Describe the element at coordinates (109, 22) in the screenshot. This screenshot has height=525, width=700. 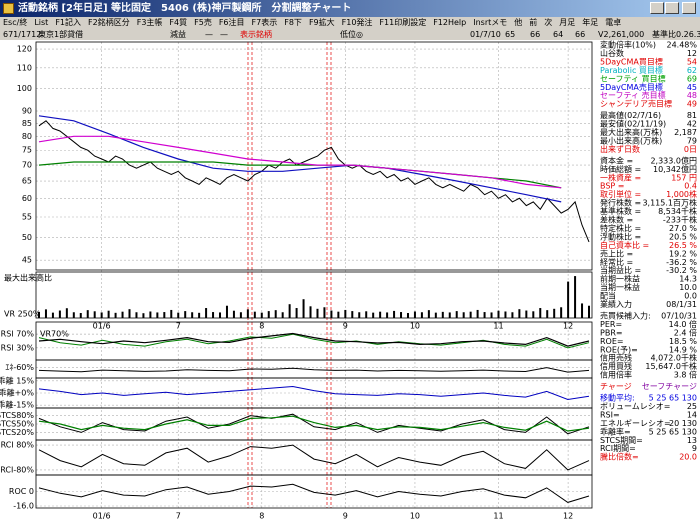
I see `menu-item: F2銘柄区分` at that location.